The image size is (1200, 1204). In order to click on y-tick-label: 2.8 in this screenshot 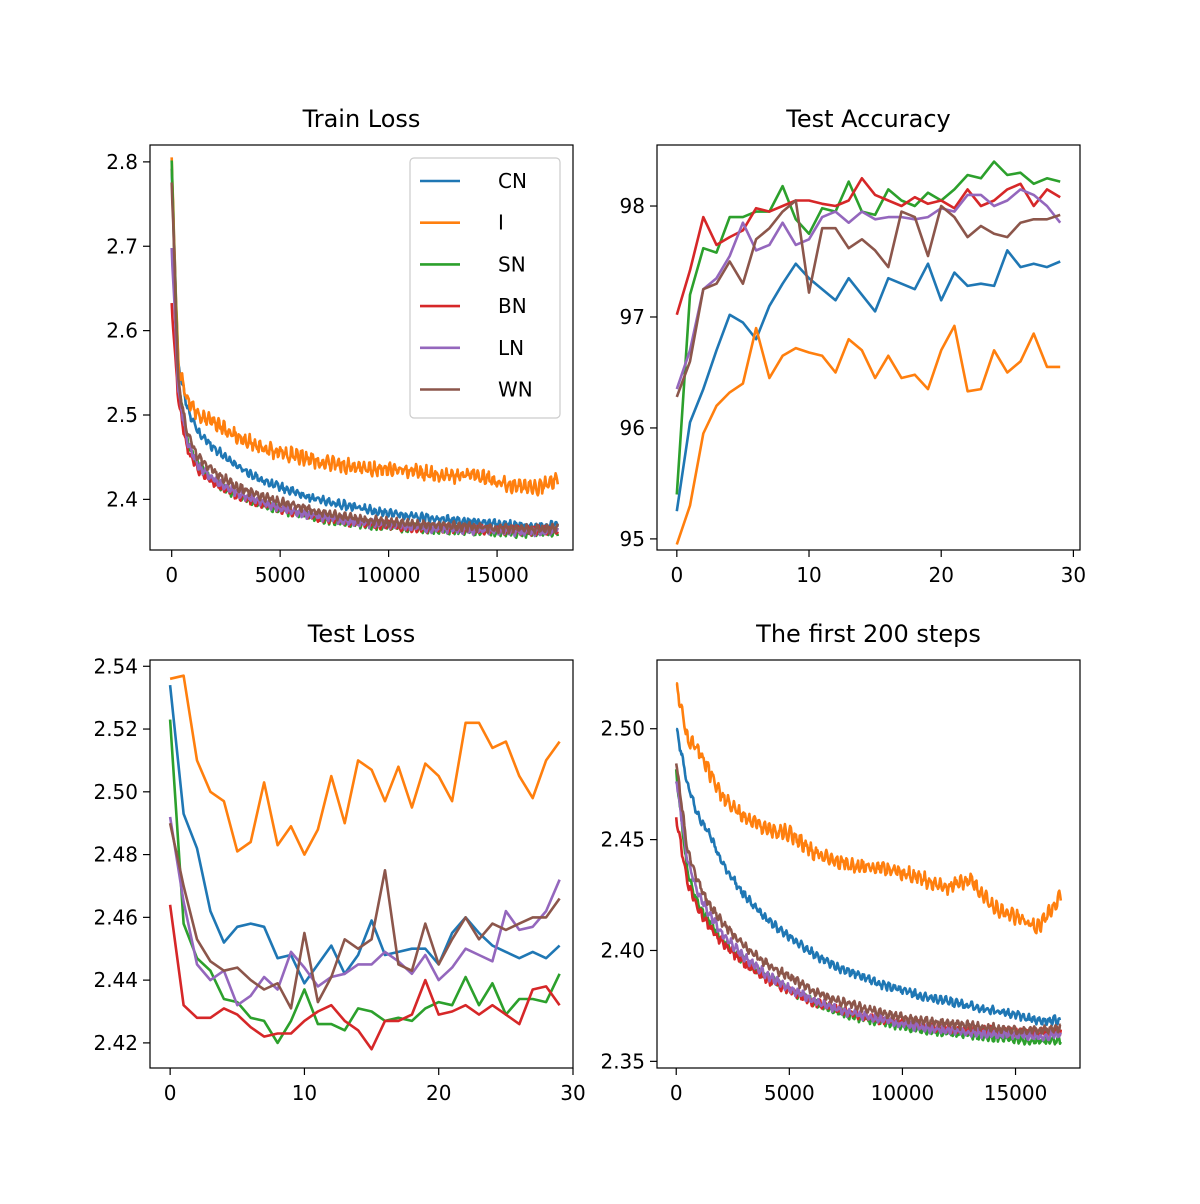, I will do `click(122, 162)`.